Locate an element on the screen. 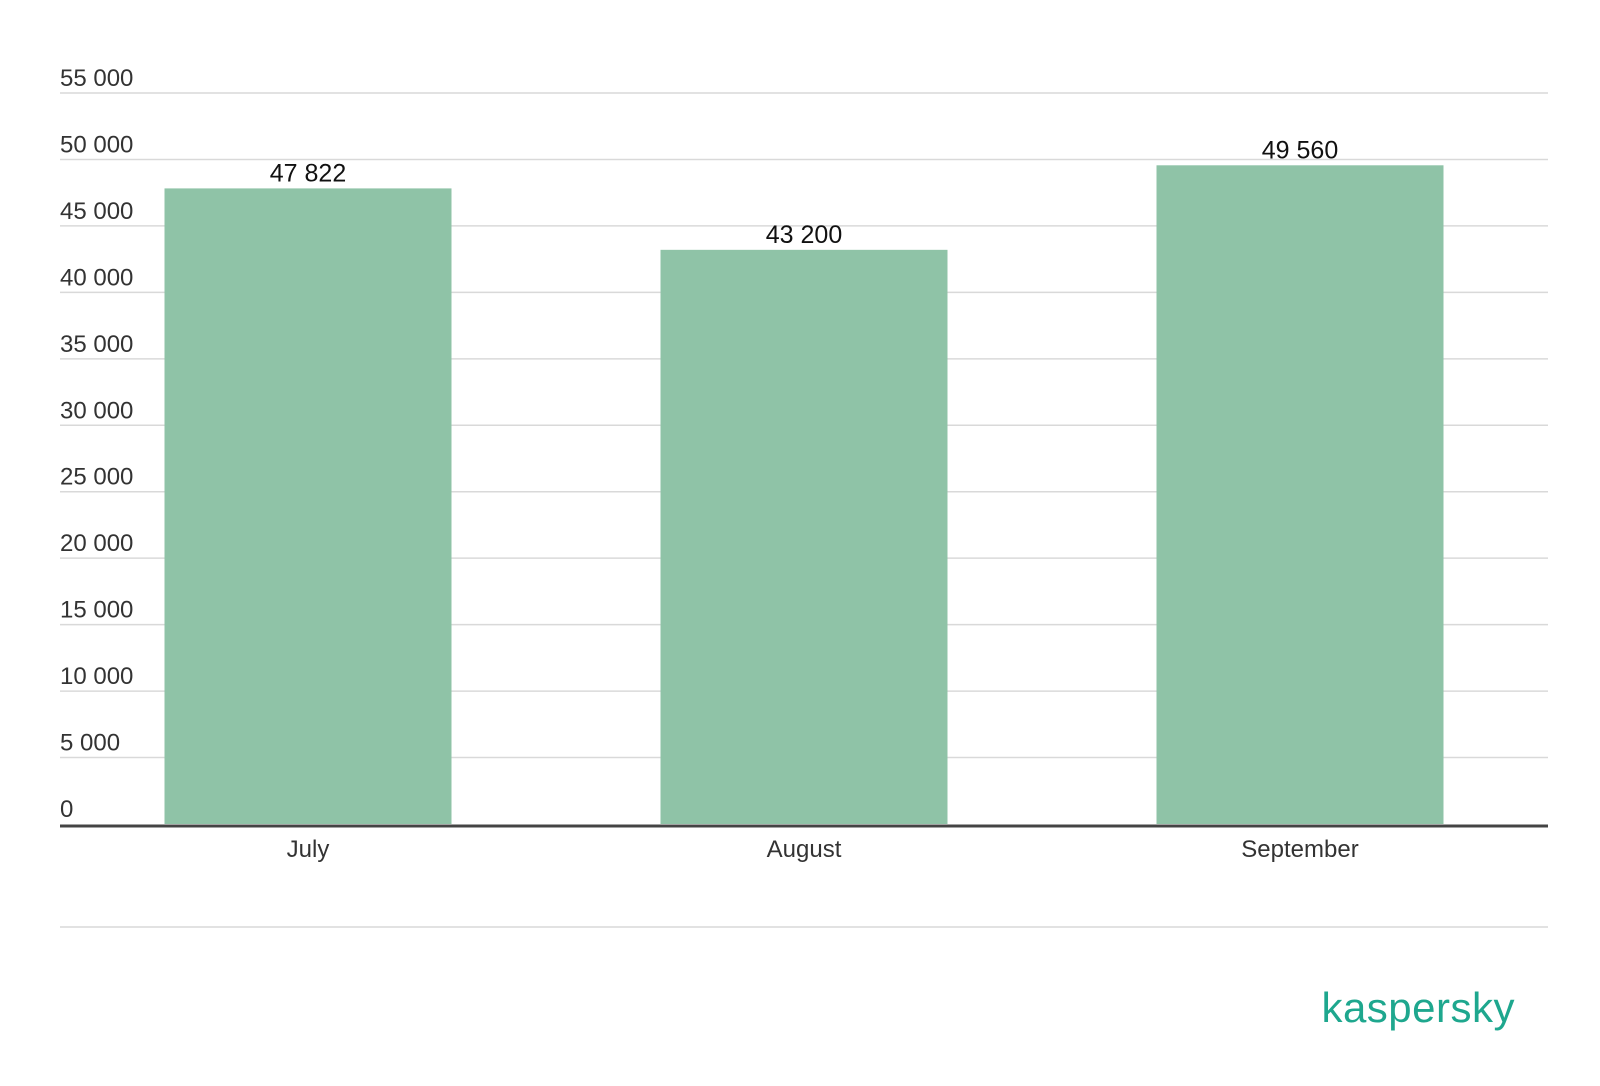 This screenshot has width=1600, height=1086. x-tick-label-september: September is located at coordinates (1299, 849).